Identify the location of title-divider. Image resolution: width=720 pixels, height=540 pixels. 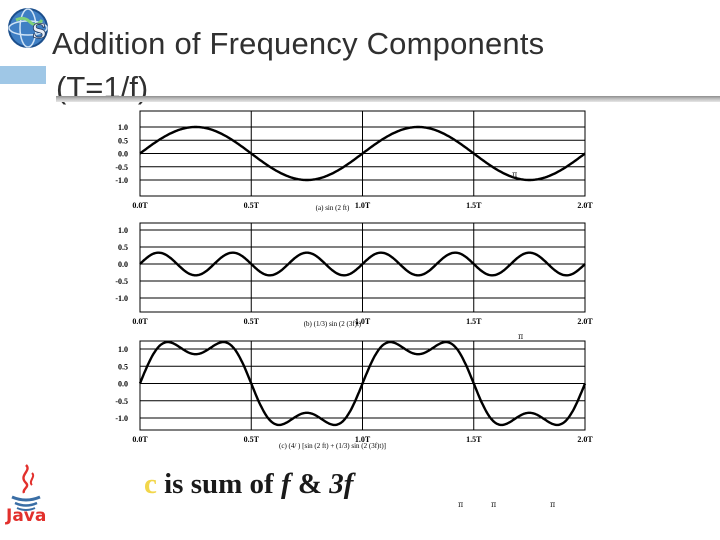
(388, 99).